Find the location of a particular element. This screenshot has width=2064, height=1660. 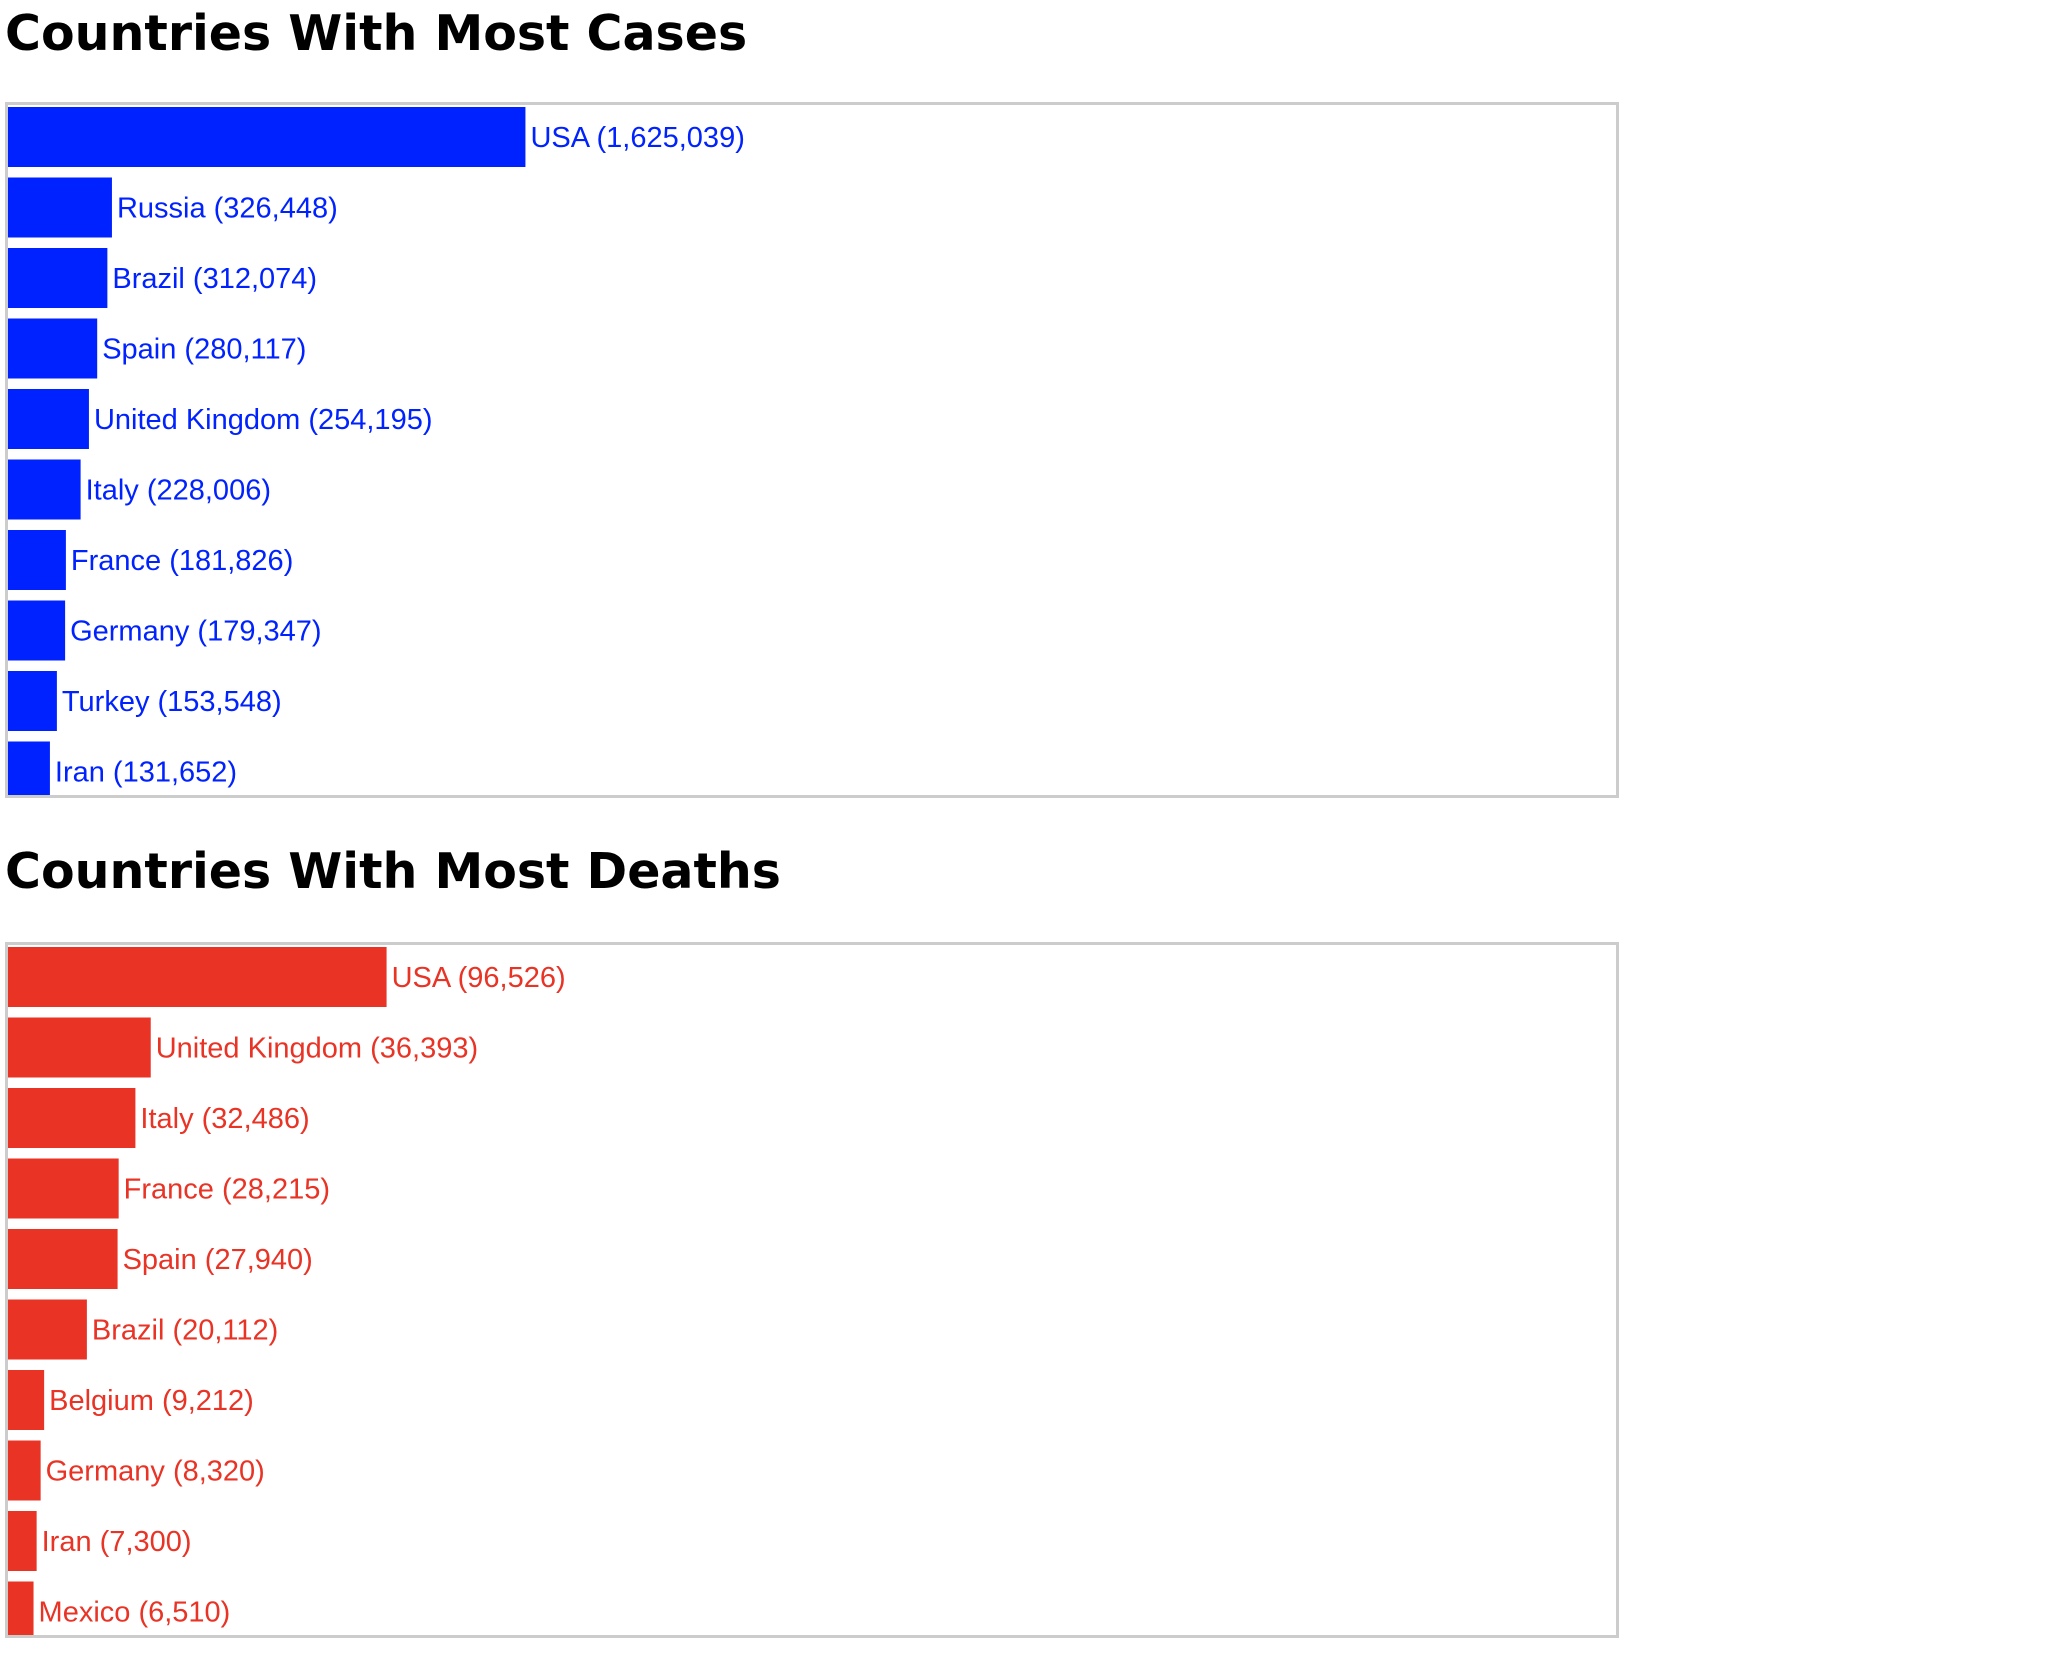

deaths-bar-label-6: Belgium (9,212) is located at coordinates (151, 1401).